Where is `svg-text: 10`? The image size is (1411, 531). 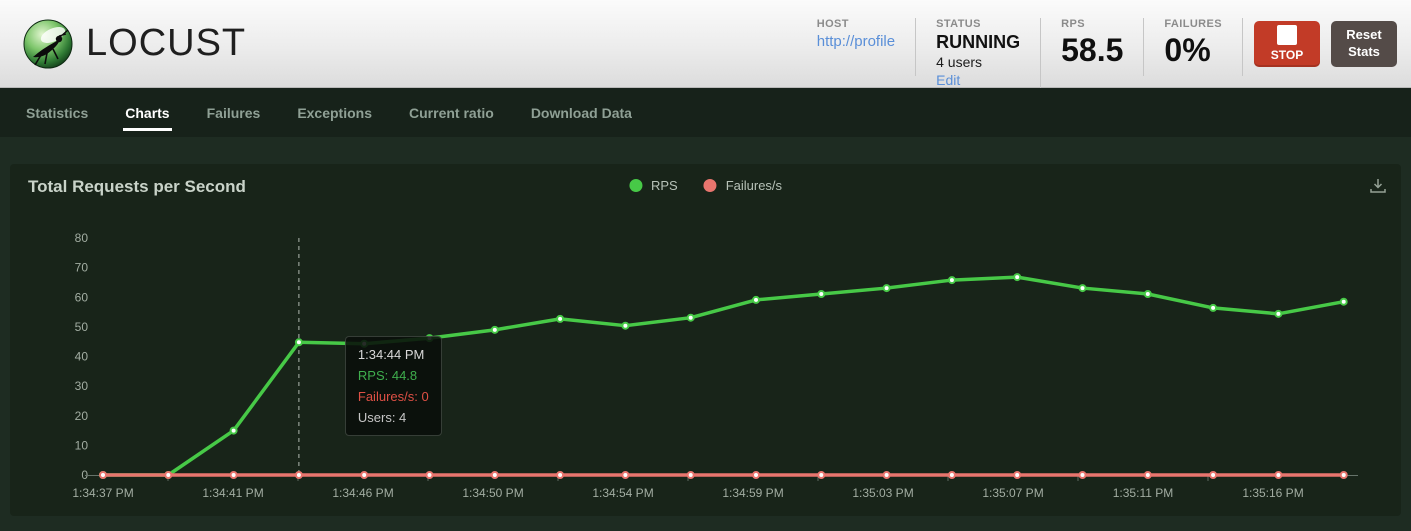 svg-text: 10 is located at coordinates (82, 445).